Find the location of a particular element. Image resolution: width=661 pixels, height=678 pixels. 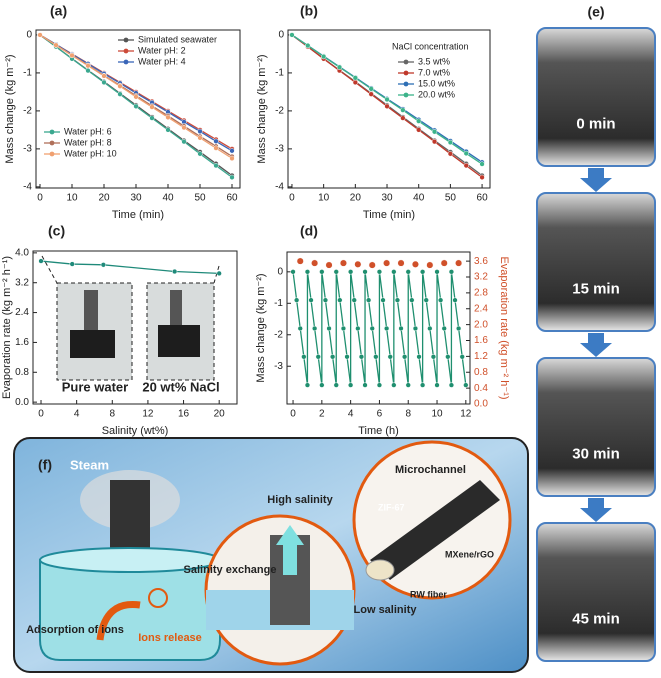

photo-label: 30 min is located at coordinates (596, 454).